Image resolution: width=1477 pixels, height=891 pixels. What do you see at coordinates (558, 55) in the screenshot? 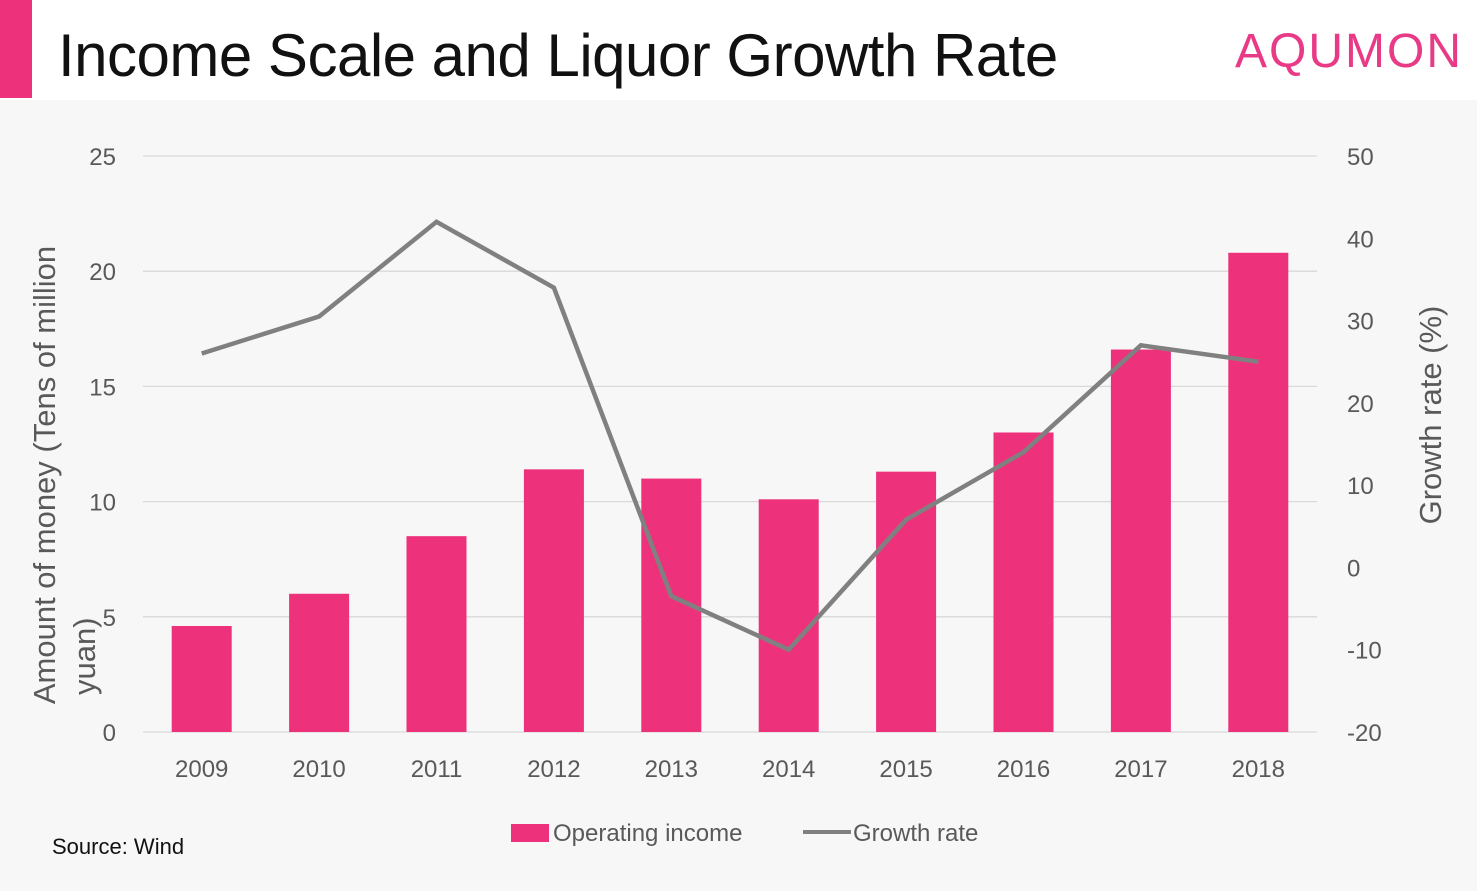
I see `chart-title: Income Scale and Liquor Growth Rate` at bounding box center [558, 55].